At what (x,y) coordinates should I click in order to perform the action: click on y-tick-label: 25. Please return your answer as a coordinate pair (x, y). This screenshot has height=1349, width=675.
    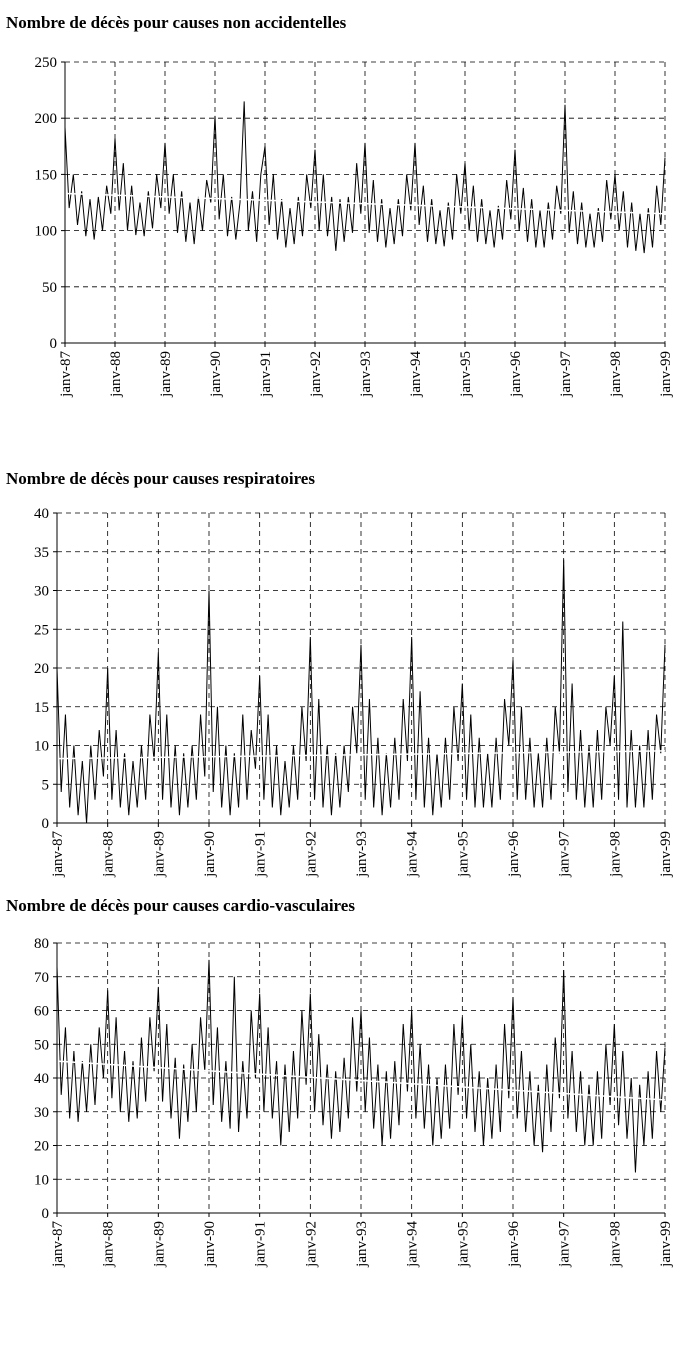
    Looking at the image, I should click on (41, 630).